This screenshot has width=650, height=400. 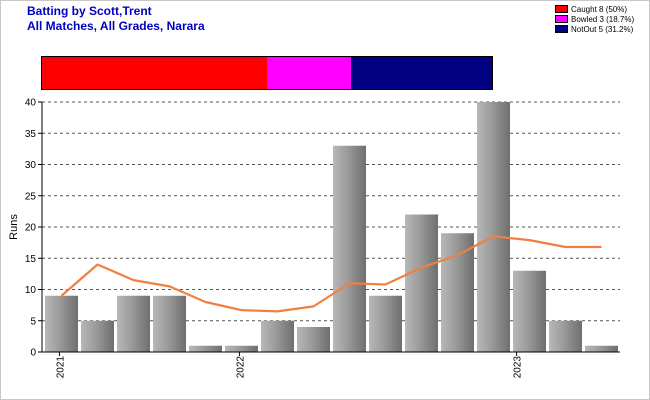 What do you see at coordinates (599, 9) in the screenshot?
I see `legend-label-caught: Caught 8 (50%)` at bounding box center [599, 9].